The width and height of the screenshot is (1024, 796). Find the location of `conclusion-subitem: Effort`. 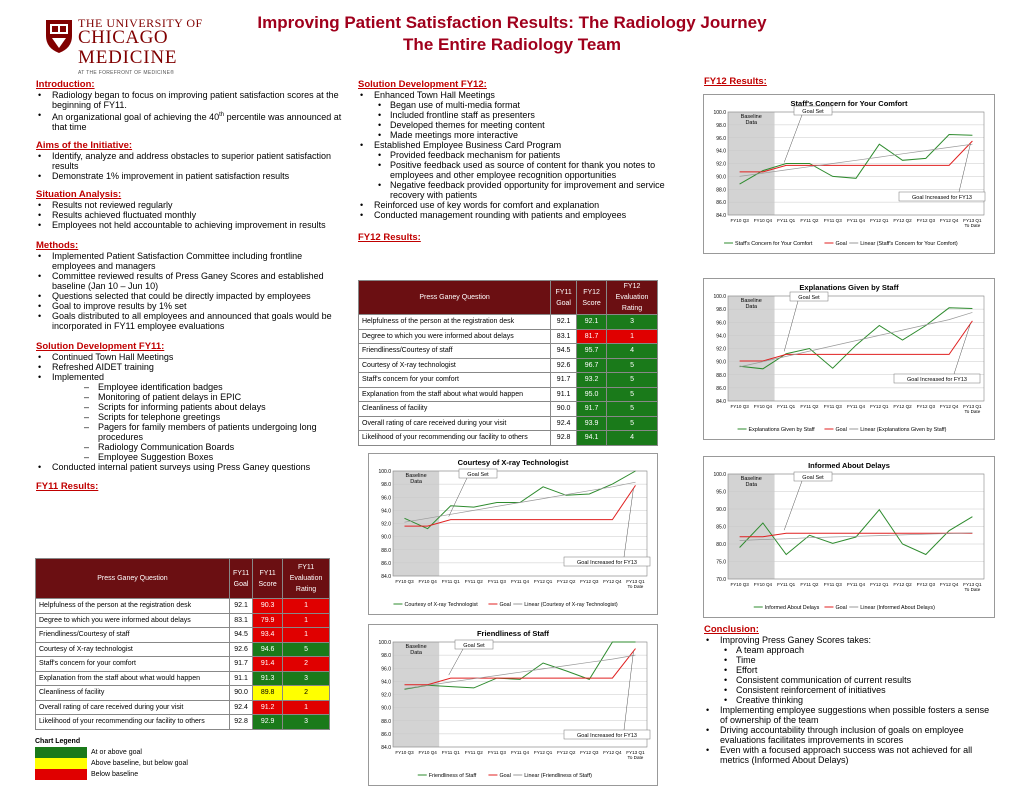

conclusion-subitem: Effort is located at coordinates (850, 670).